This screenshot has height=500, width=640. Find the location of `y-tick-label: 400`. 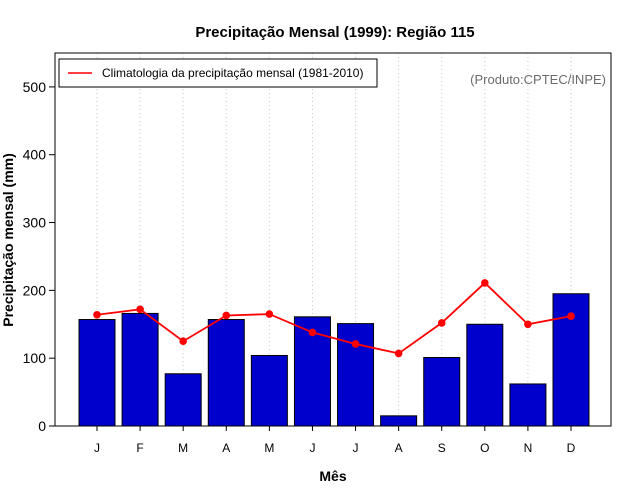

y-tick-label: 400 is located at coordinates (35, 155).